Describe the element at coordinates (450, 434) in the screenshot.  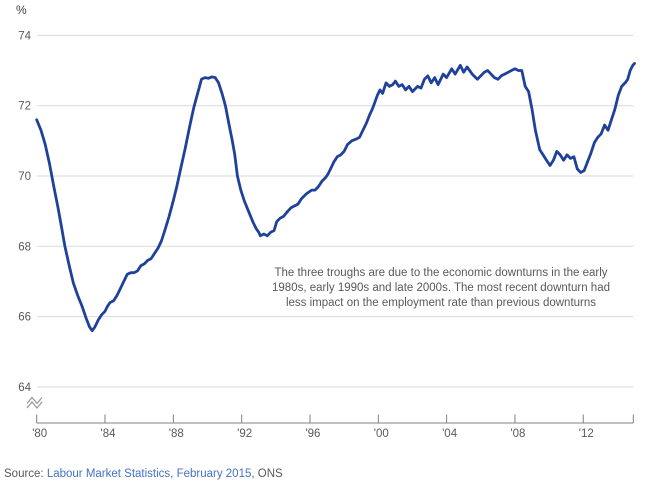
I see `x-tick-label-2004: '04` at that location.